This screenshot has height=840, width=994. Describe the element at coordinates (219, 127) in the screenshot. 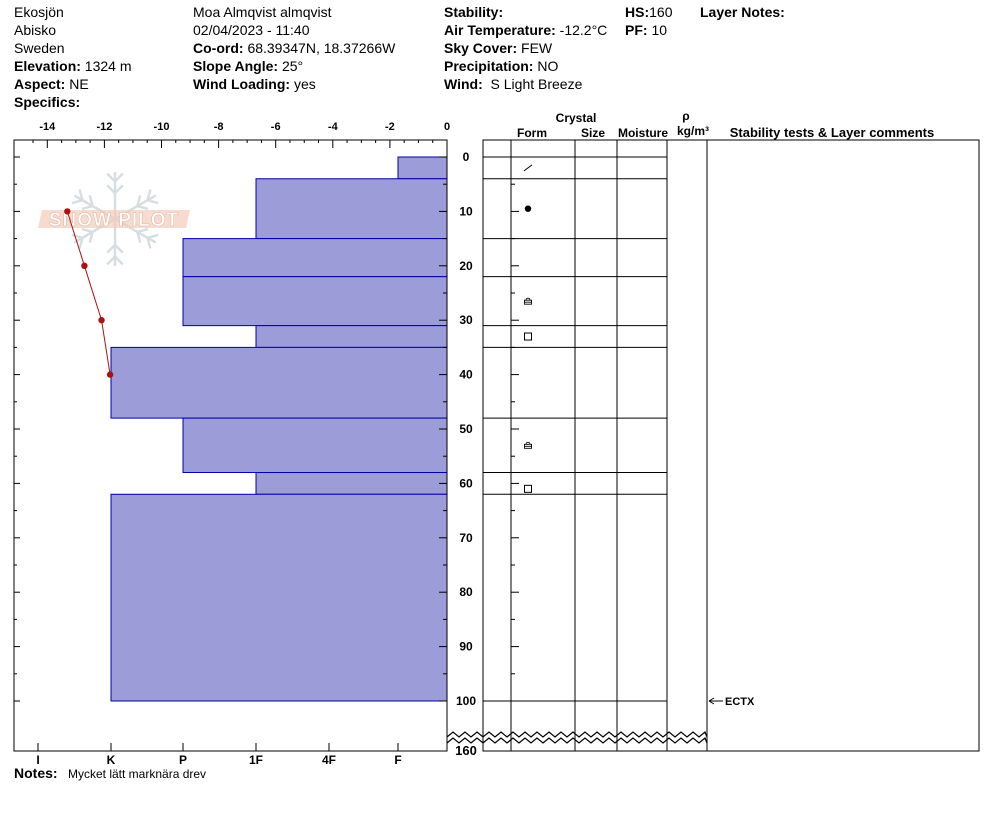

I see `temp-tick-label: -8` at that location.